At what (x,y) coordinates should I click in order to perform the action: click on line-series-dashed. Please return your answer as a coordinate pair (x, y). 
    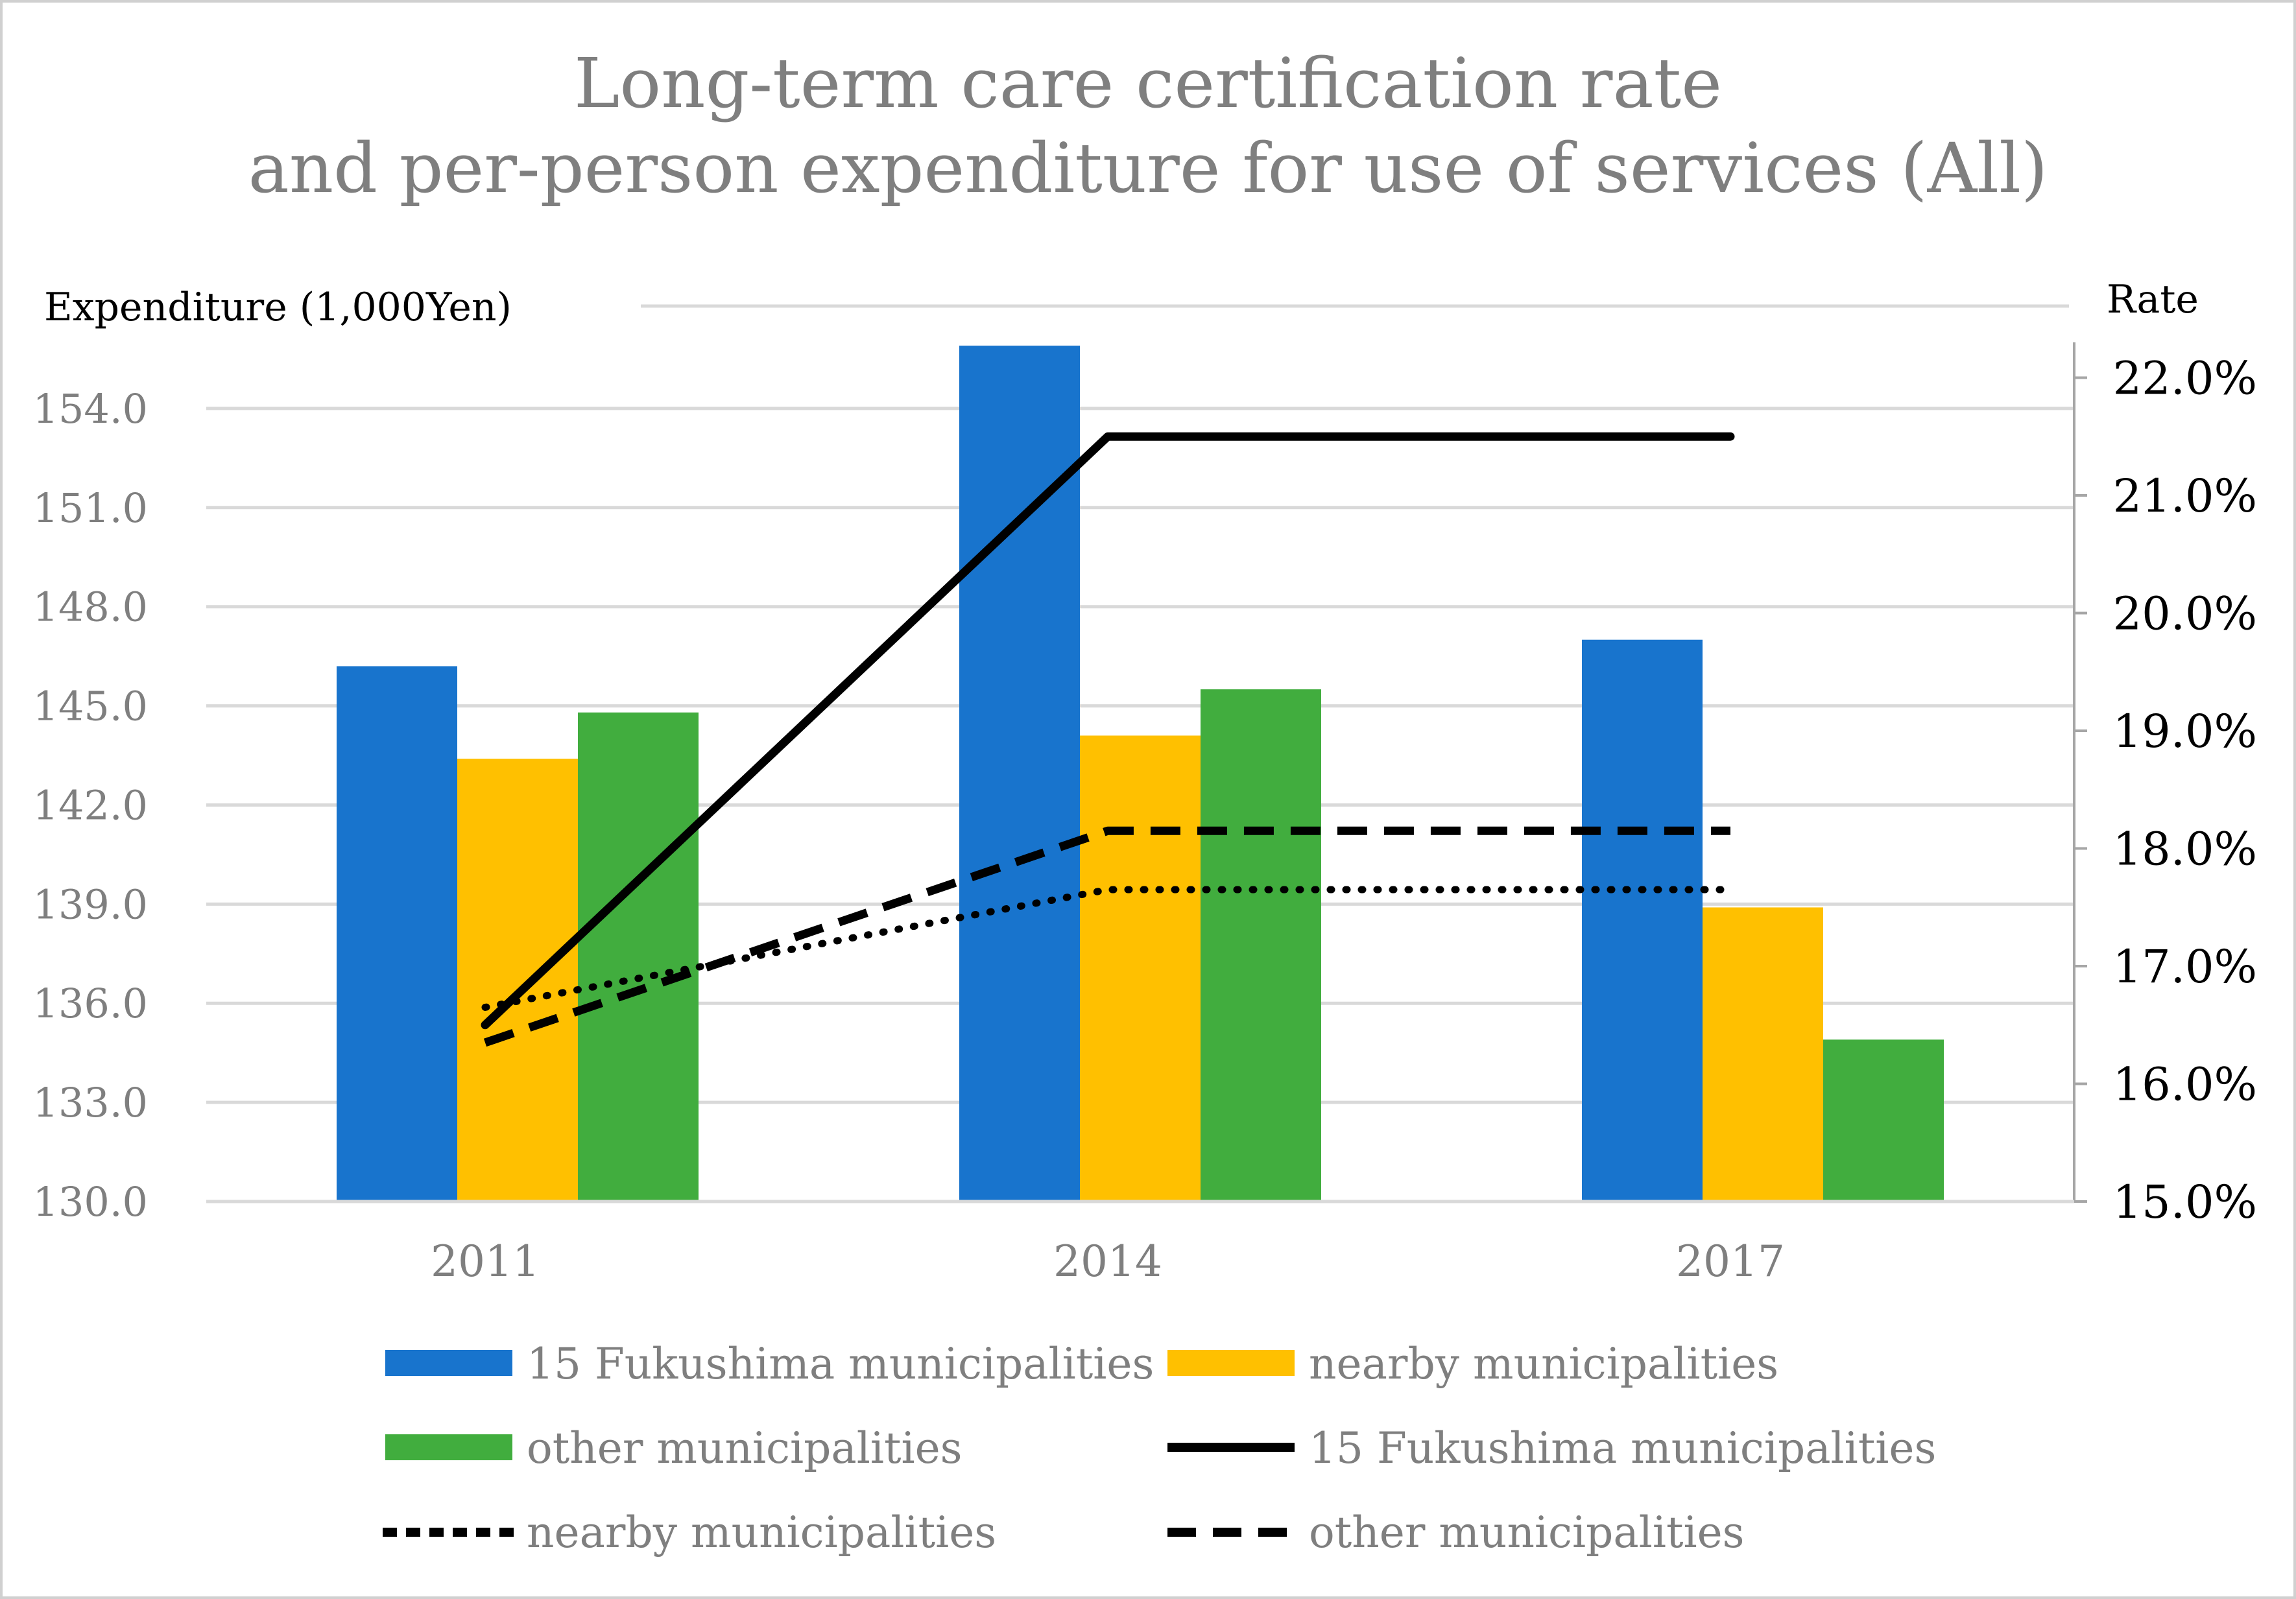
    Looking at the image, I should click on (1106, 936).